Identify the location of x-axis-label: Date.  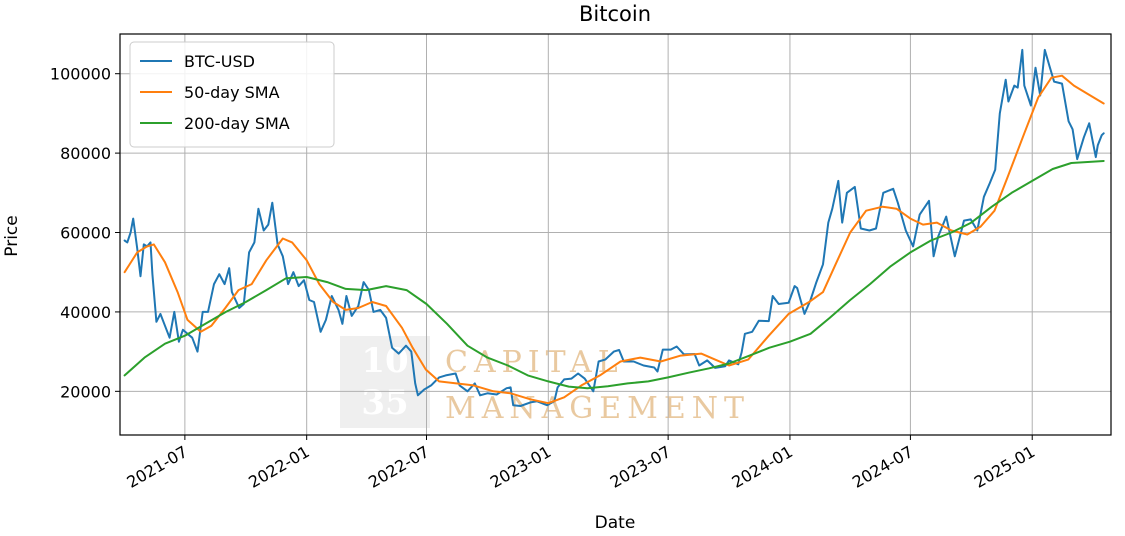
(615, 523).